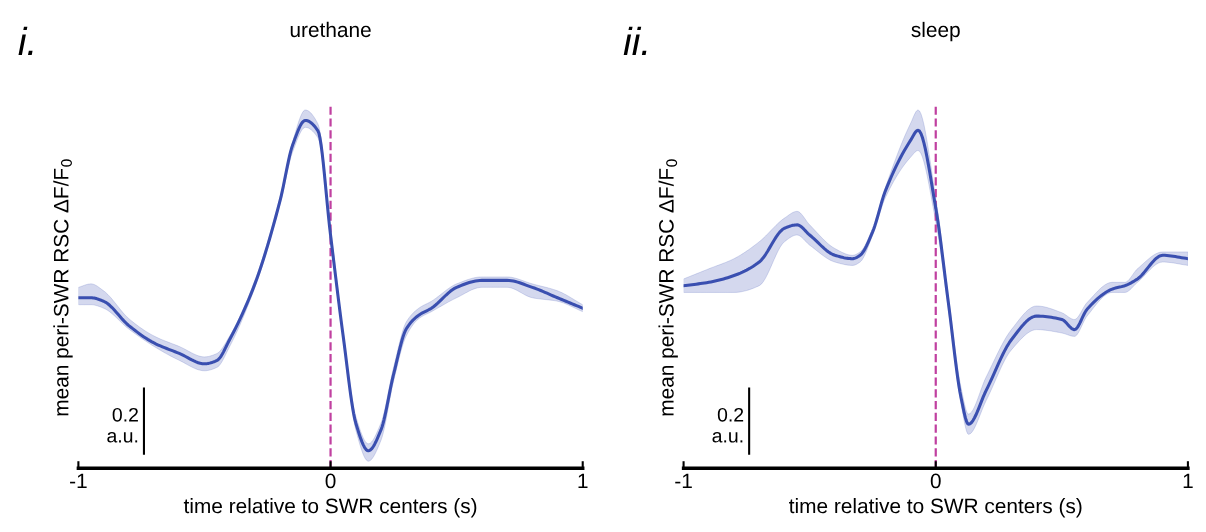 Image resolution: width=1206 pixels, height=532 pixels. What do you see at coordinates (935, 31) in the screenshot?
I see `chart-title: sleep` at bounding box center [935, 31].